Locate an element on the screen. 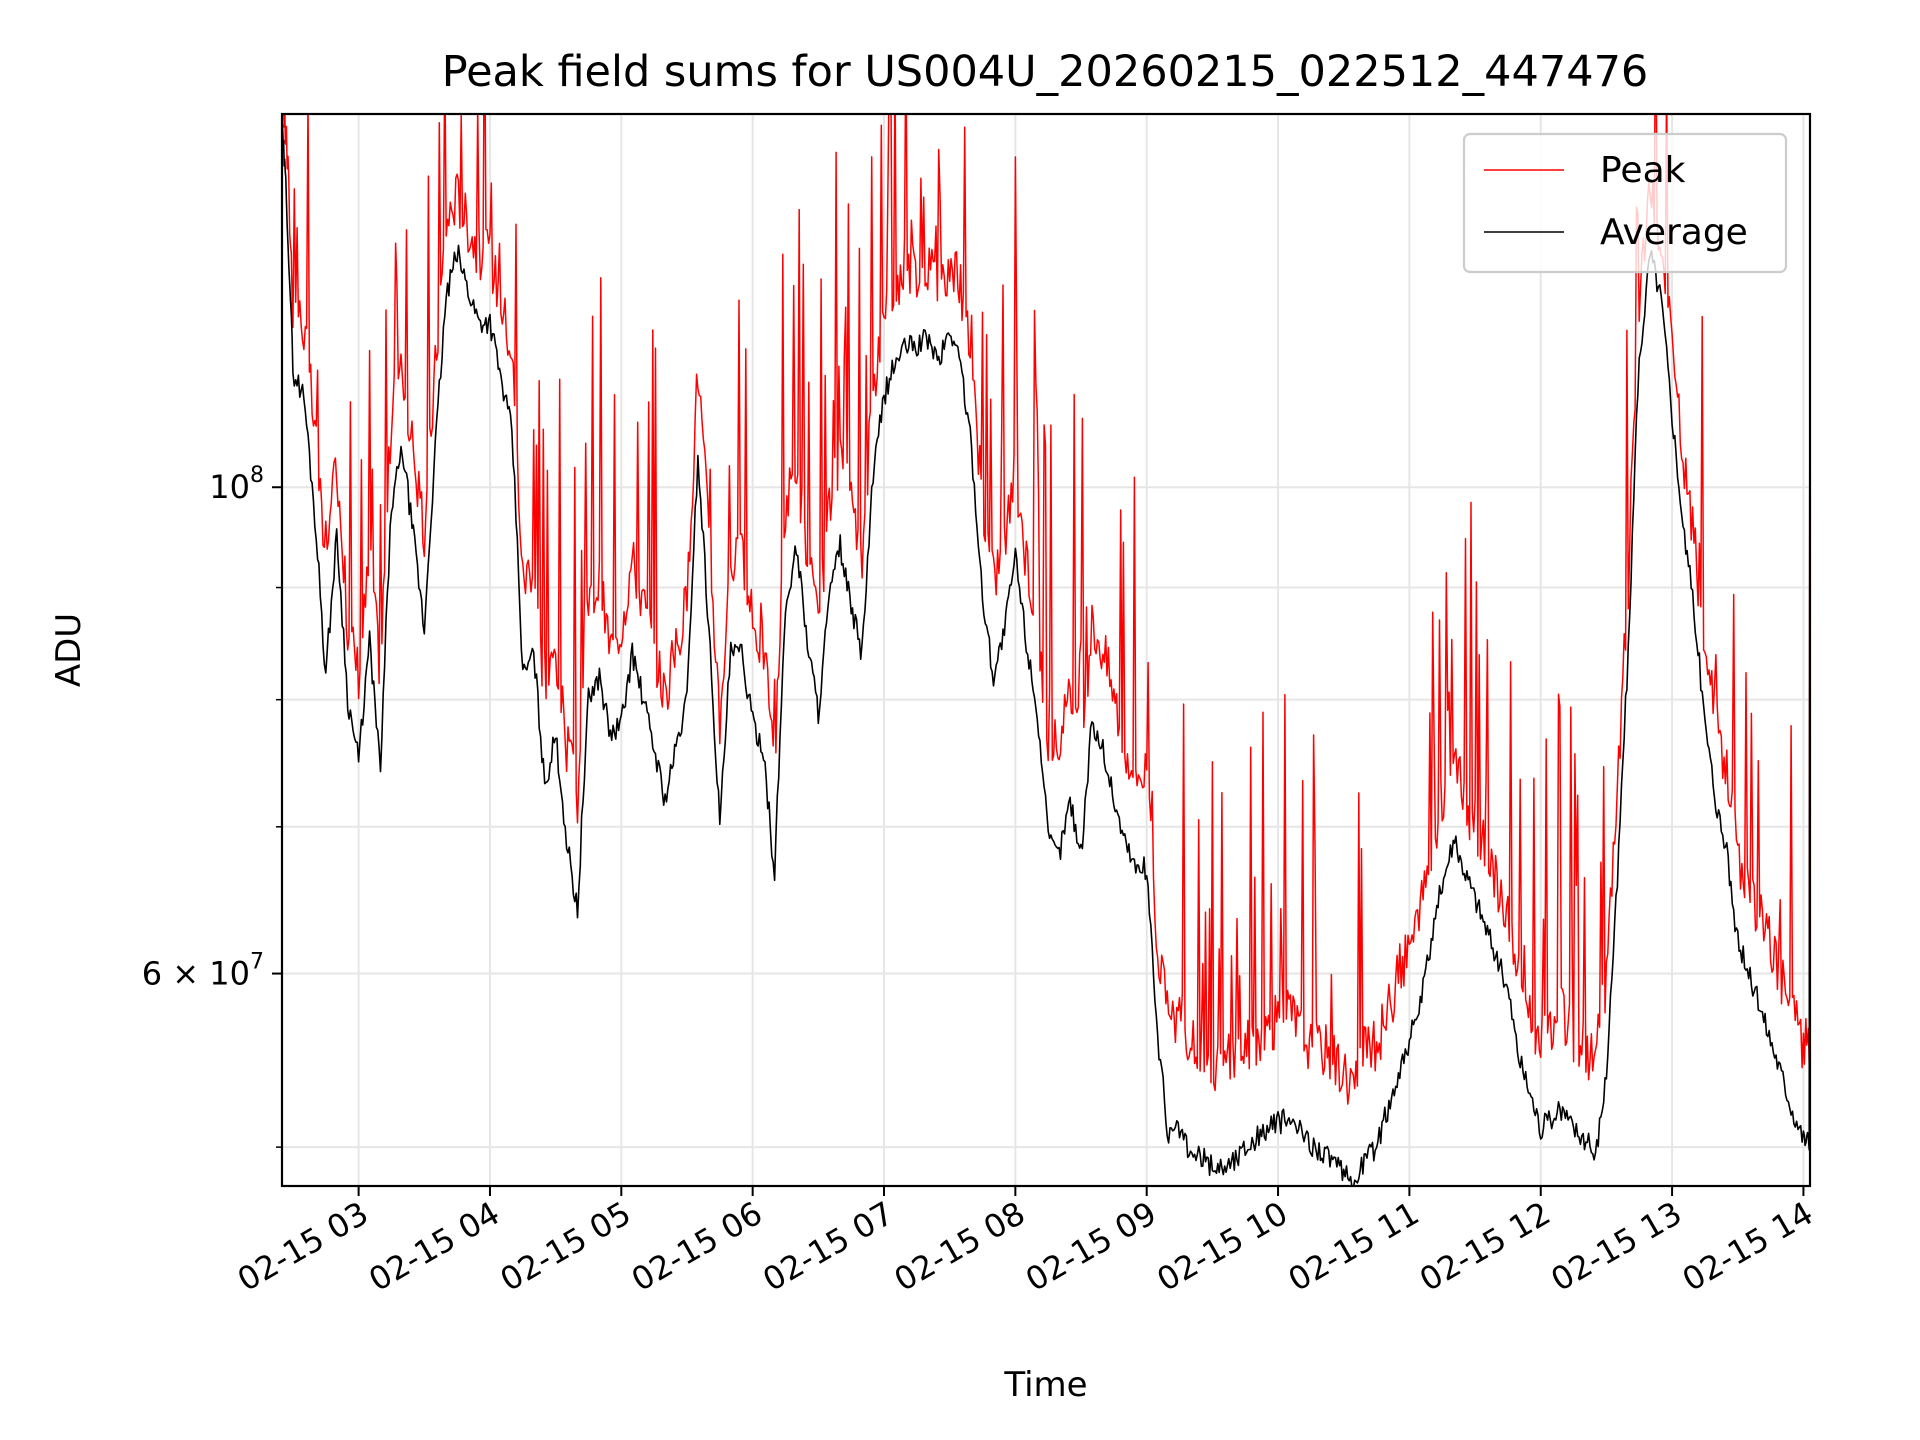  y-axis-label: ADU is located at coordinates (69, 650).